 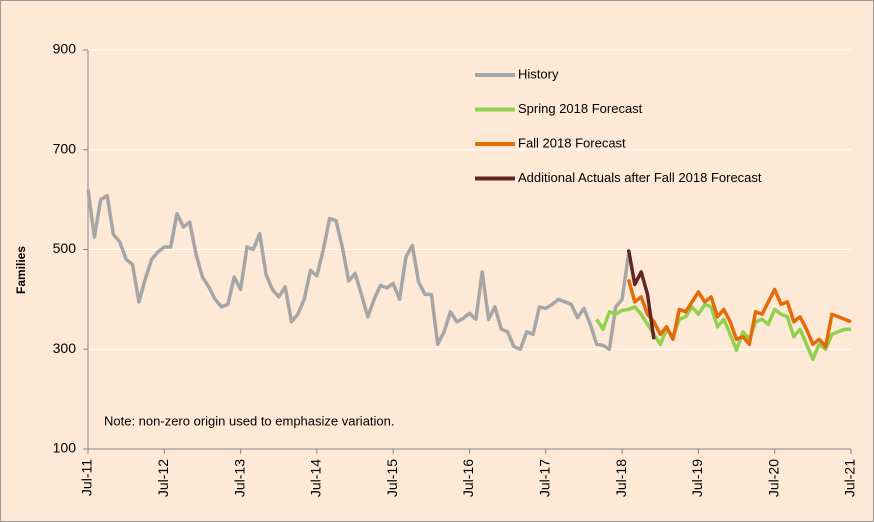 What do you see at coordinates (65, 448) in the screenshot?
I see `y-tick-label: 100` at bounding box center [65, 448].